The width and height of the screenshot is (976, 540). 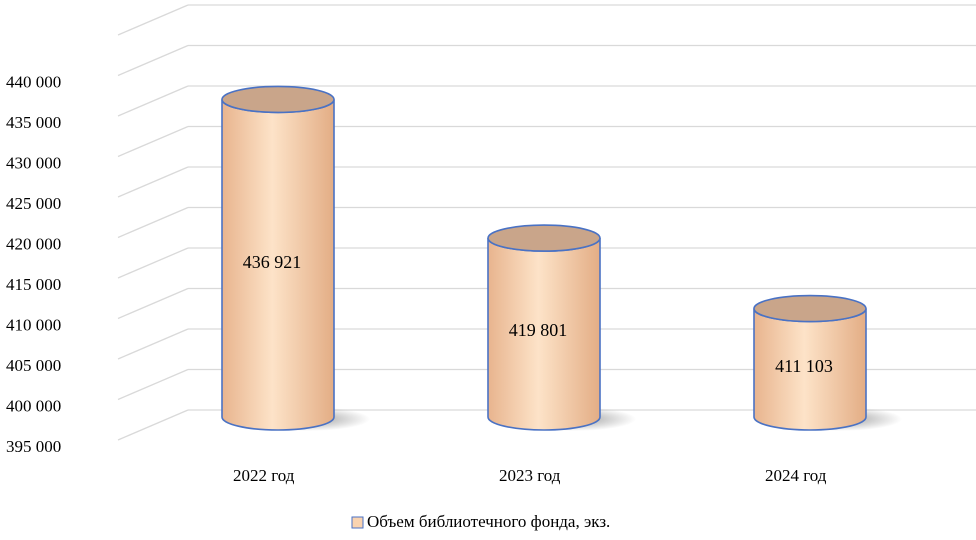 I want to click on bar: 419 801, so click(x=561, y=327).